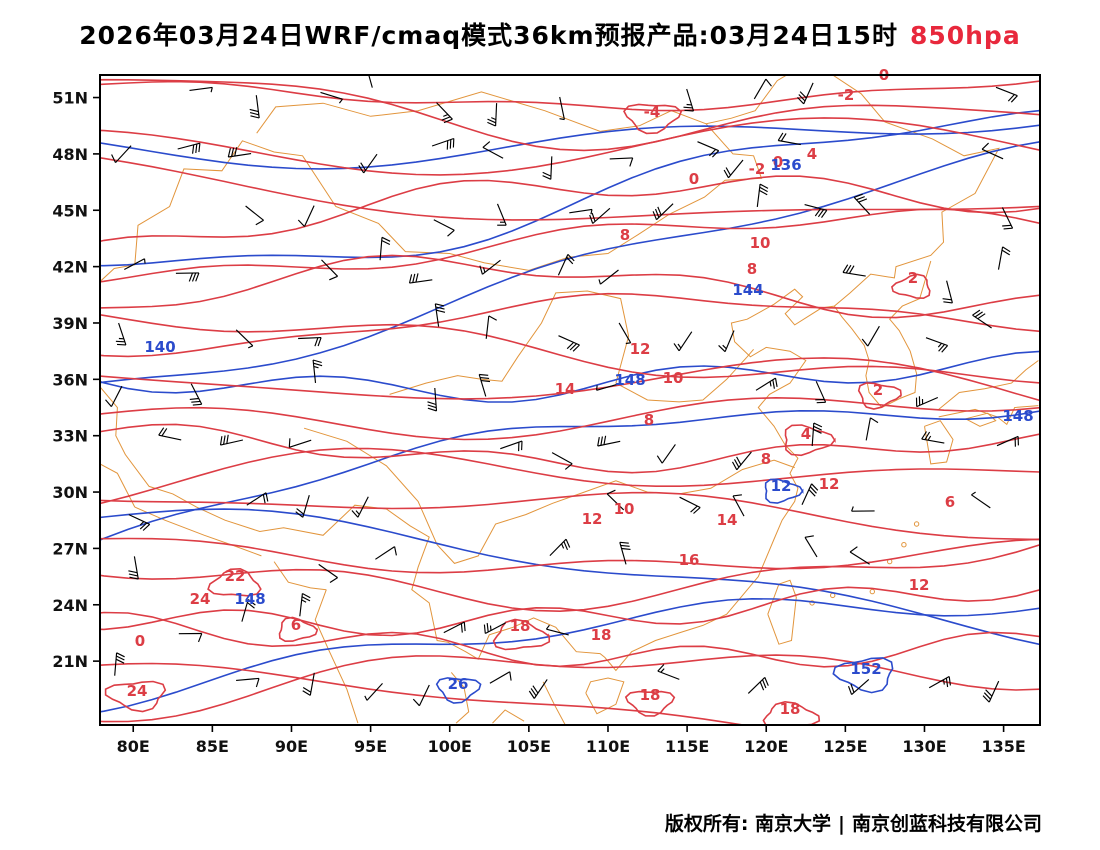 The height and width of the screenshot is (850, 1100). I want to click on x-axis-label: 110E, so click(608, 746).